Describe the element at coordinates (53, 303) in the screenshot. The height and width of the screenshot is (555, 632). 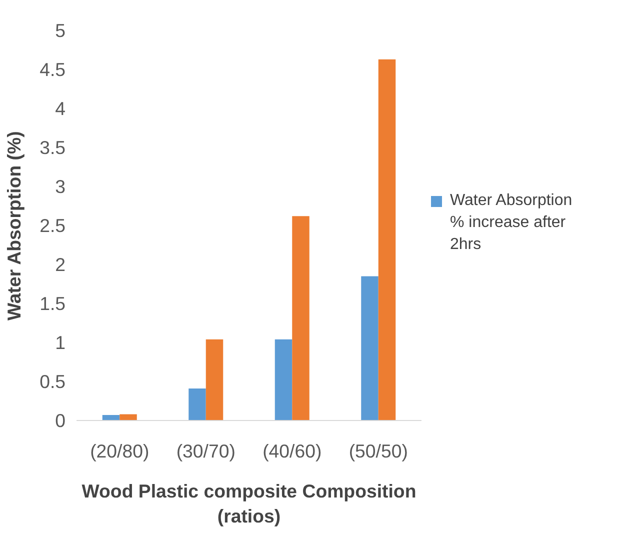
I see `y-tick-label: 1.5` at that location.